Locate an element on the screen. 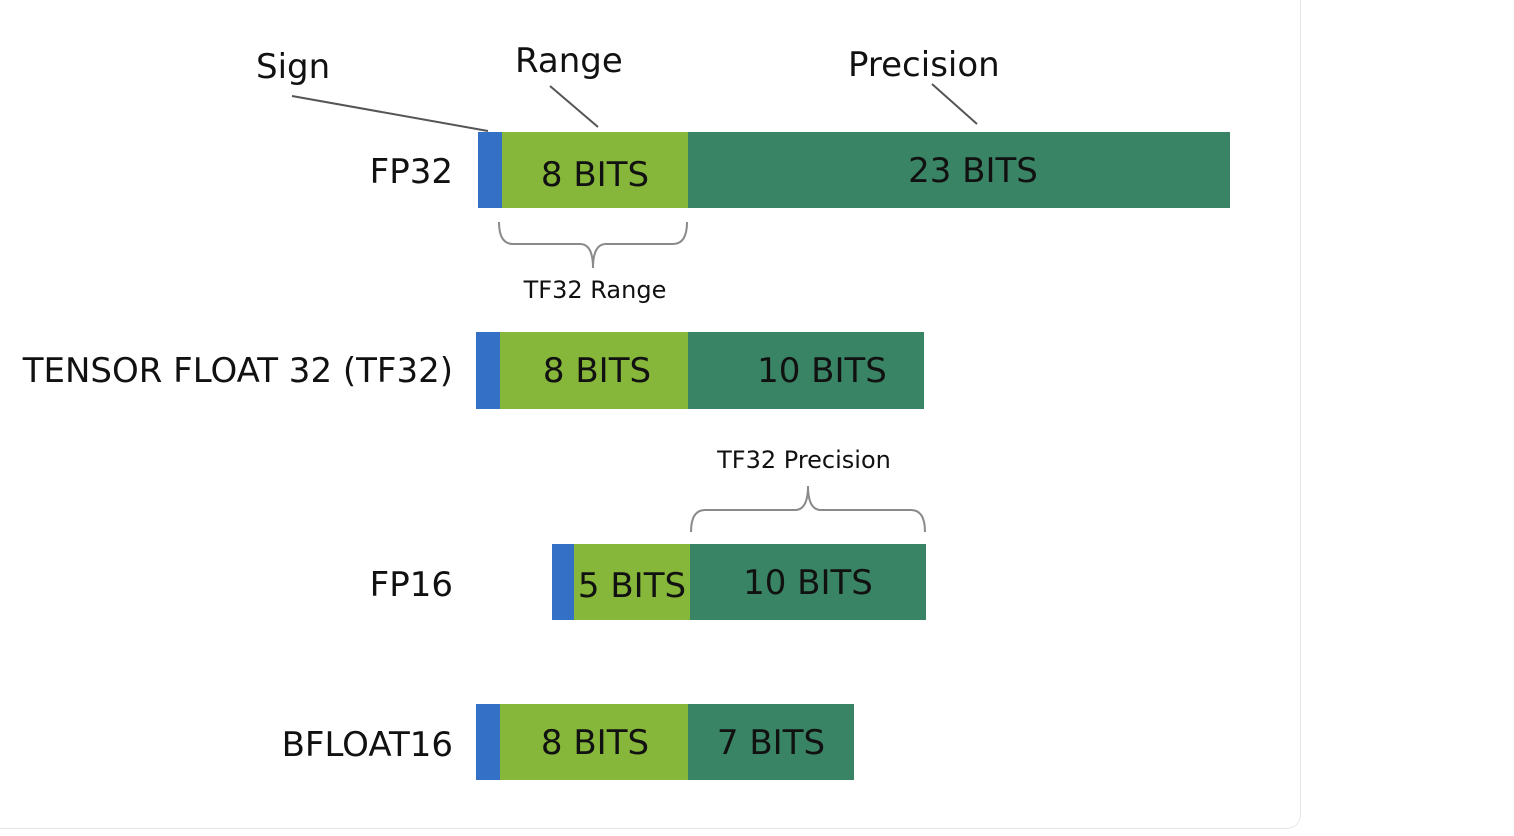 This screenshot has width=1514, height=836. tf32-range-brace: TF32 Range is located at coordinates (593, 262).